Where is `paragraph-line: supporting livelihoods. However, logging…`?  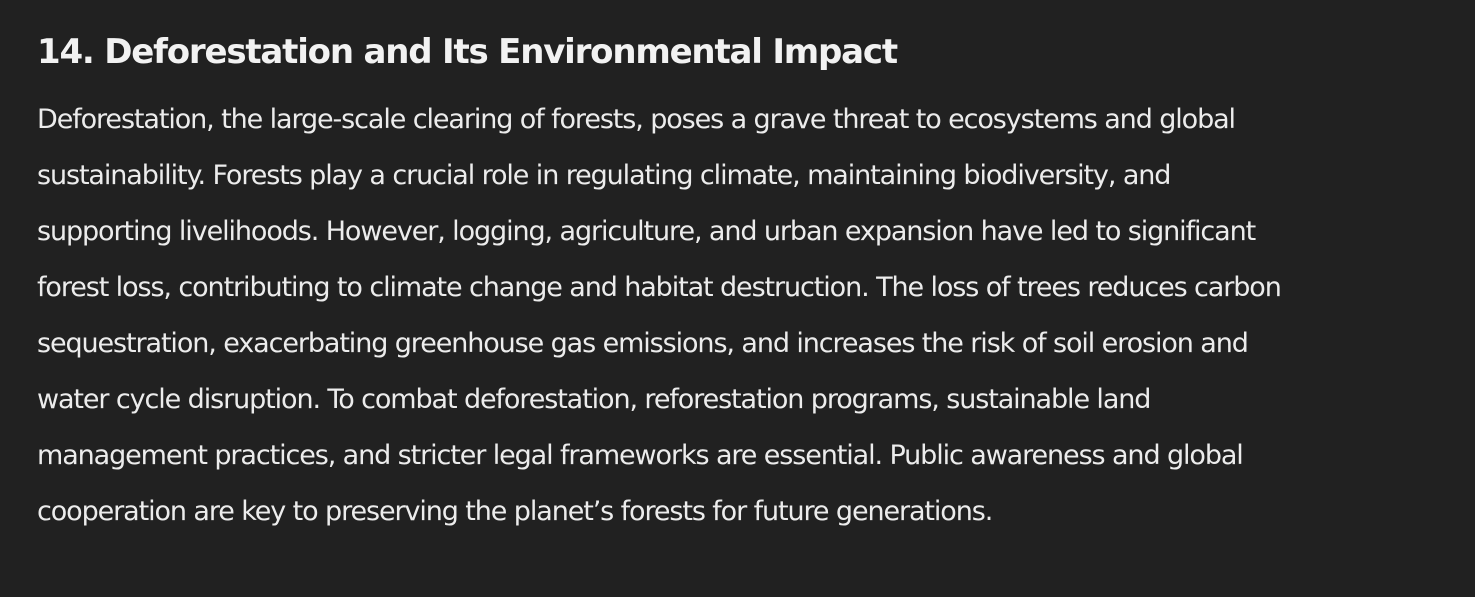
paragraph-line: supporting livelihoods. However, logging… is located at coordinates (646, 231).